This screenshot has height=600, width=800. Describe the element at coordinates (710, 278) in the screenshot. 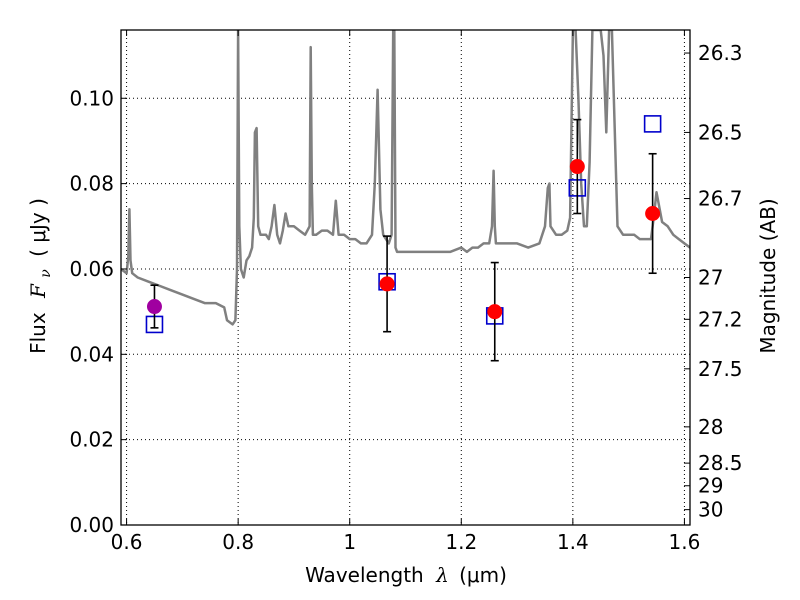

I see `y2-tick-label: 27` at that location.